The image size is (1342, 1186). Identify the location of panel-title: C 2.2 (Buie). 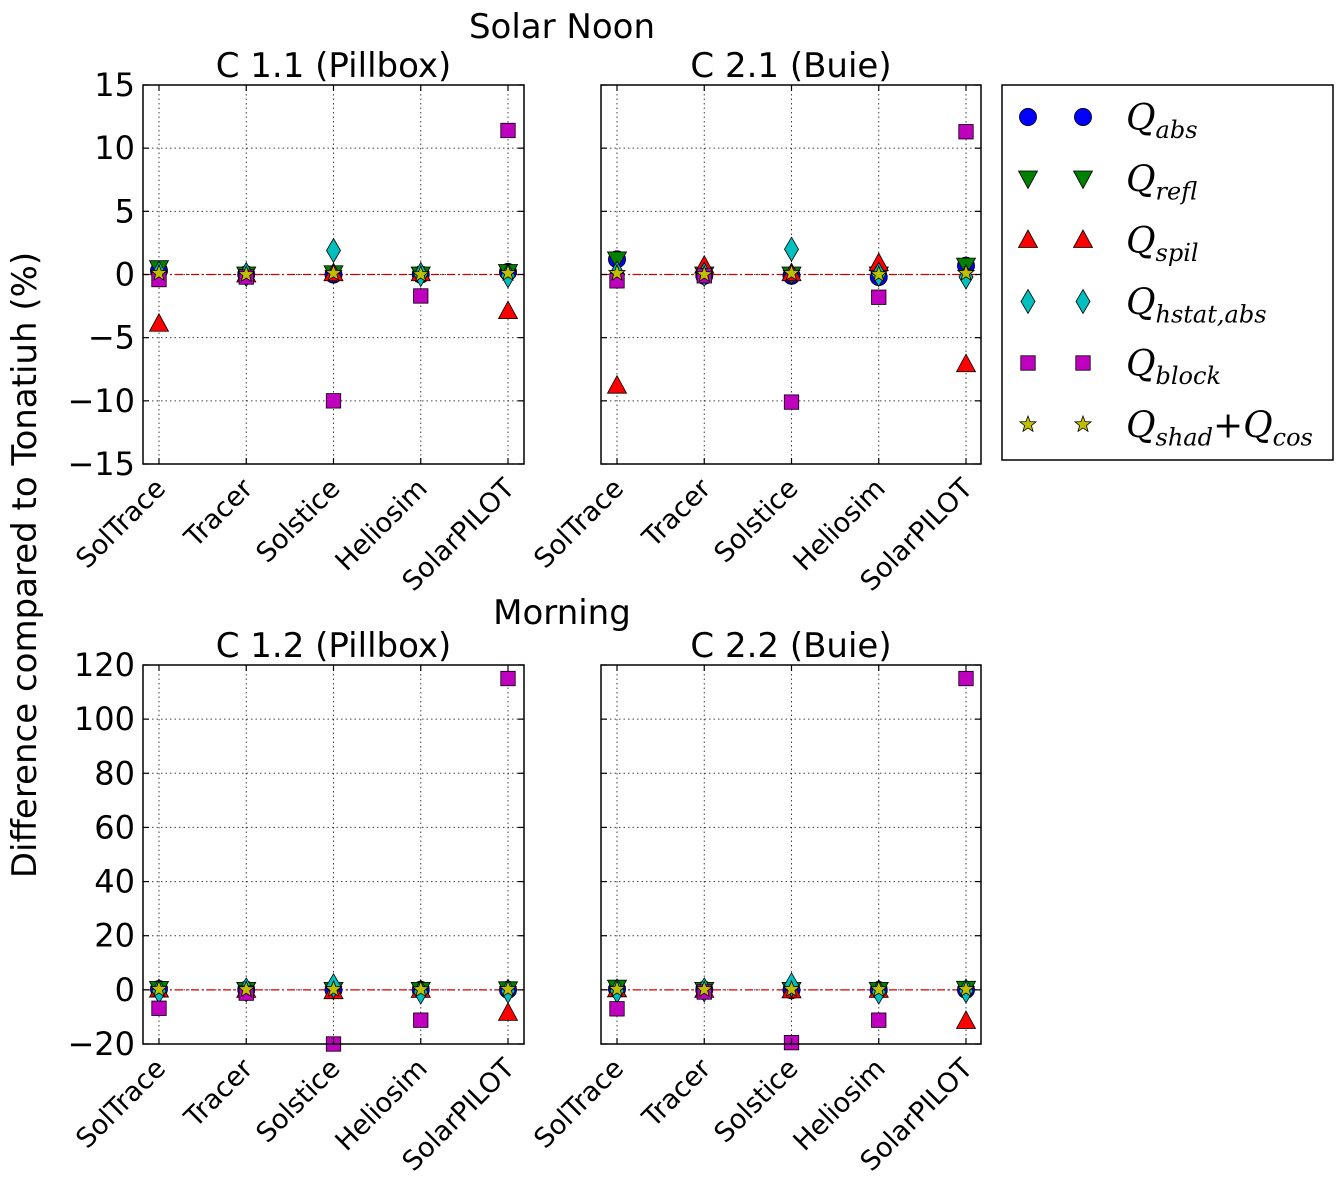
(790, 646).